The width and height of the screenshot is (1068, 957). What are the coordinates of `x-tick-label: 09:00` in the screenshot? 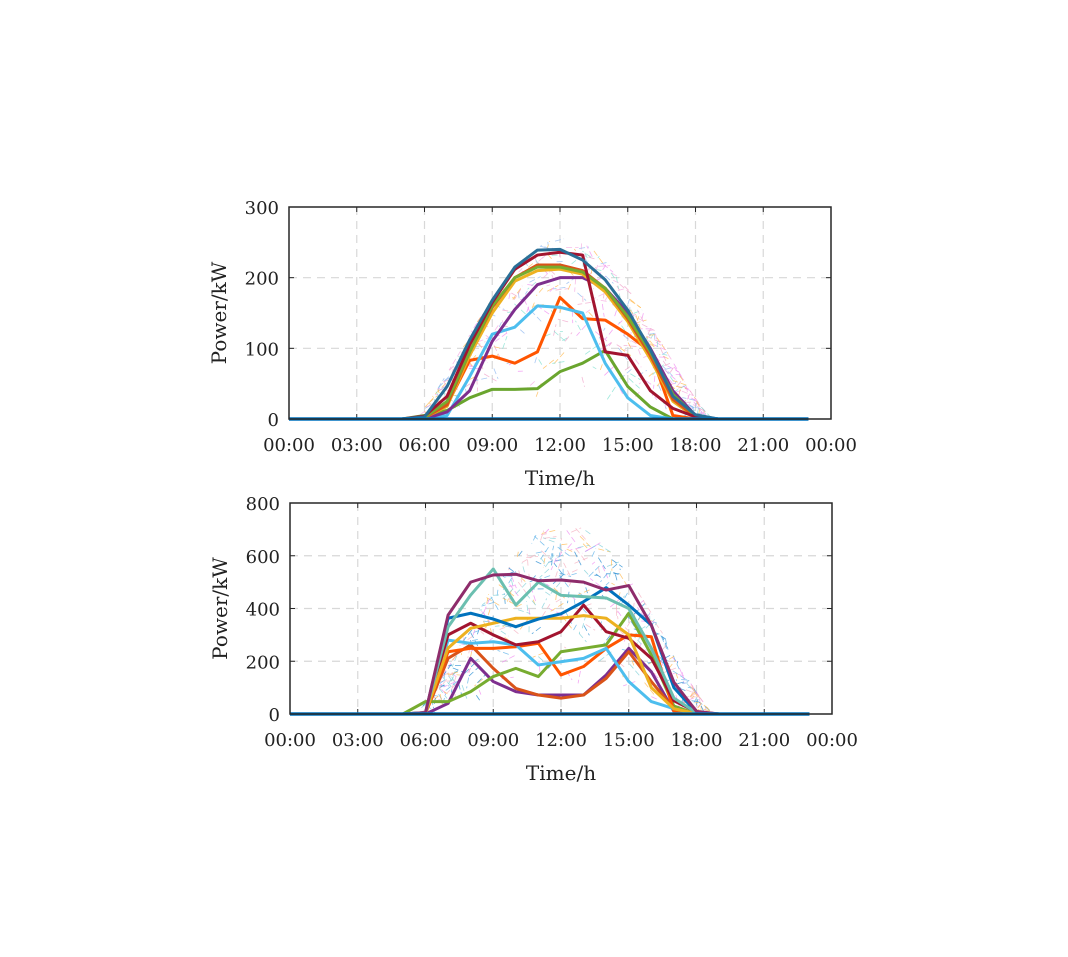 It's located at (493, 740).